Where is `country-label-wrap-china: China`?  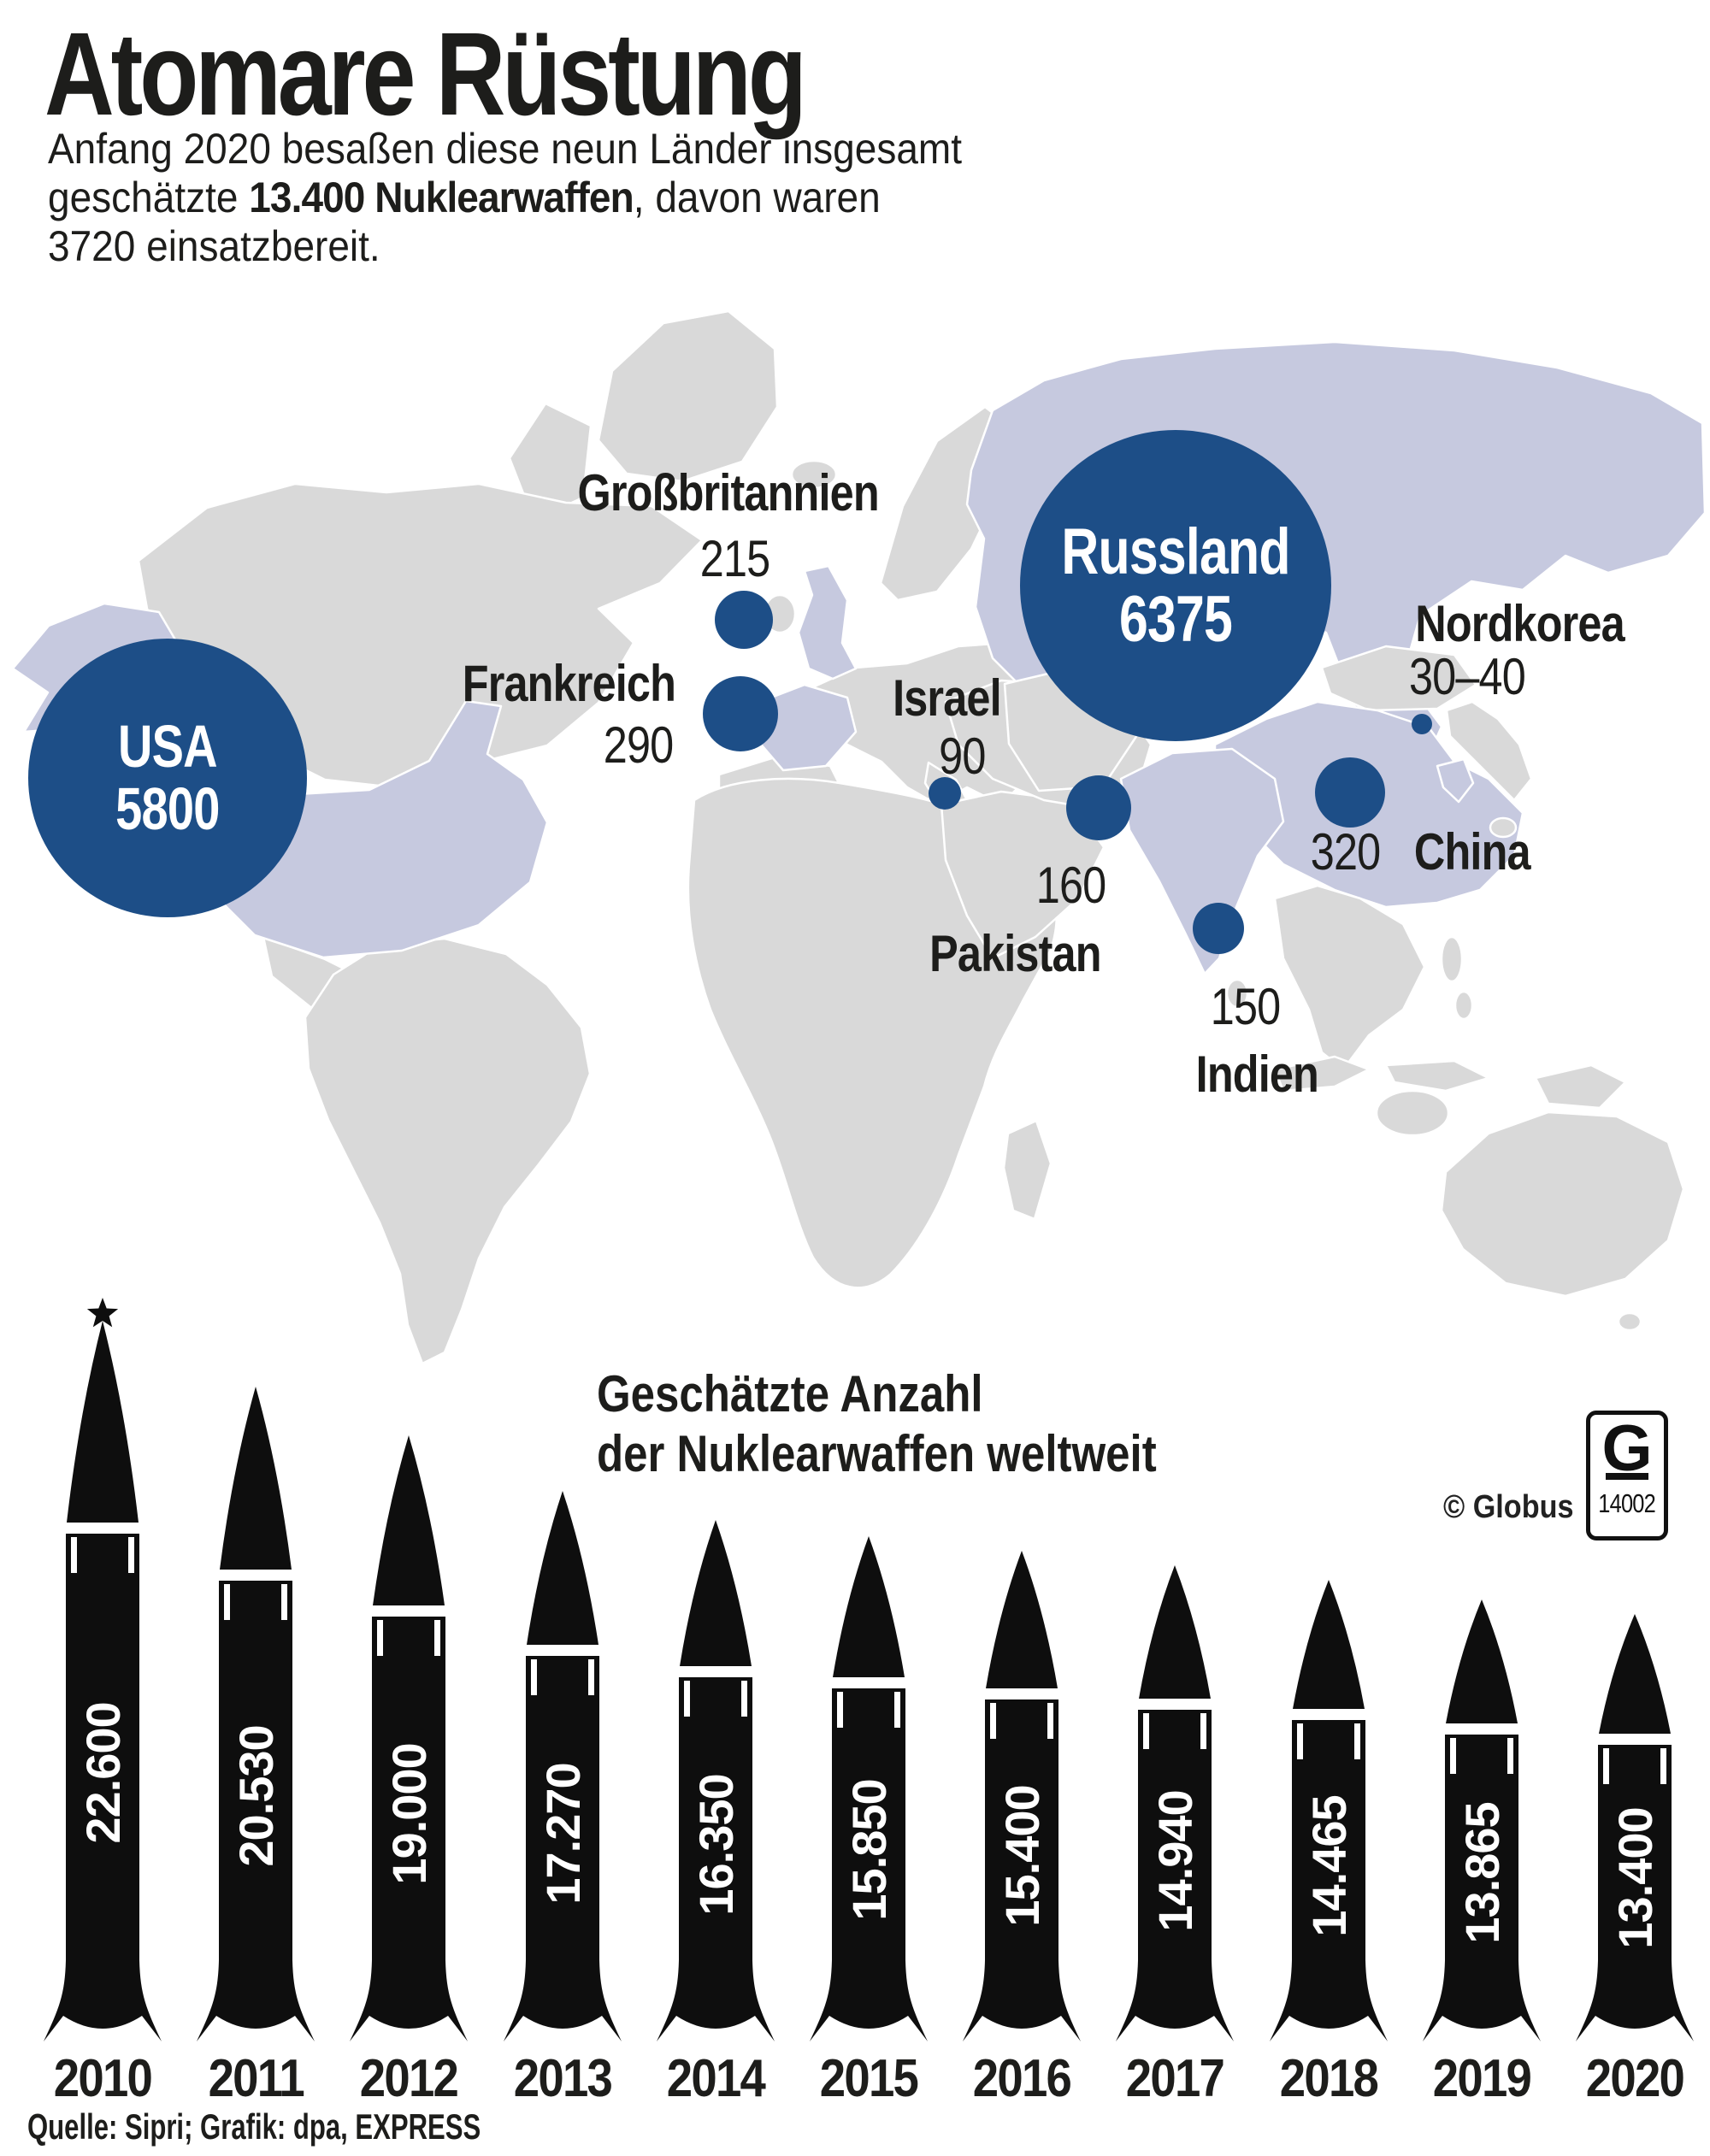 country-label-wrap-china: China is located at coordinates (1472, 852).